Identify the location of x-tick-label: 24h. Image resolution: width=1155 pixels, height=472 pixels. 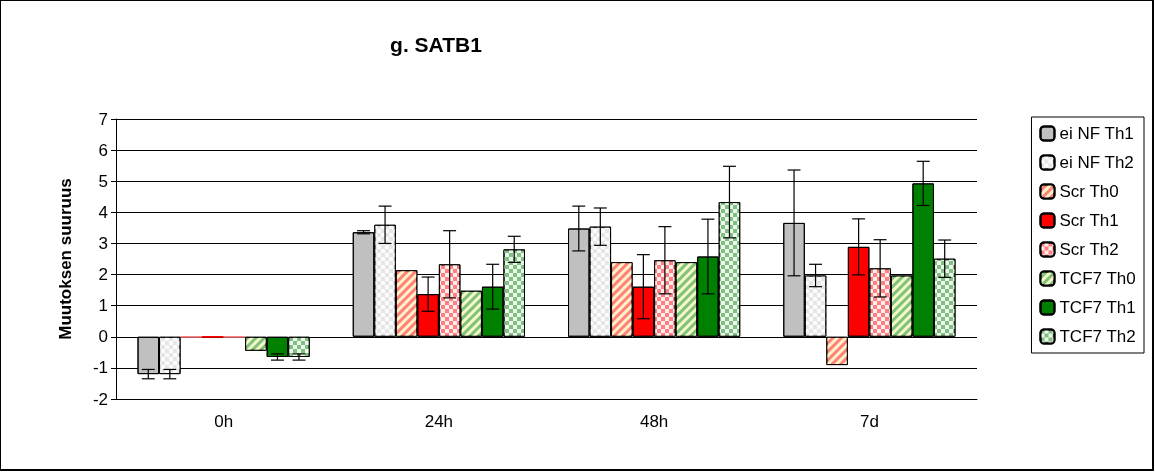
(439, 421).